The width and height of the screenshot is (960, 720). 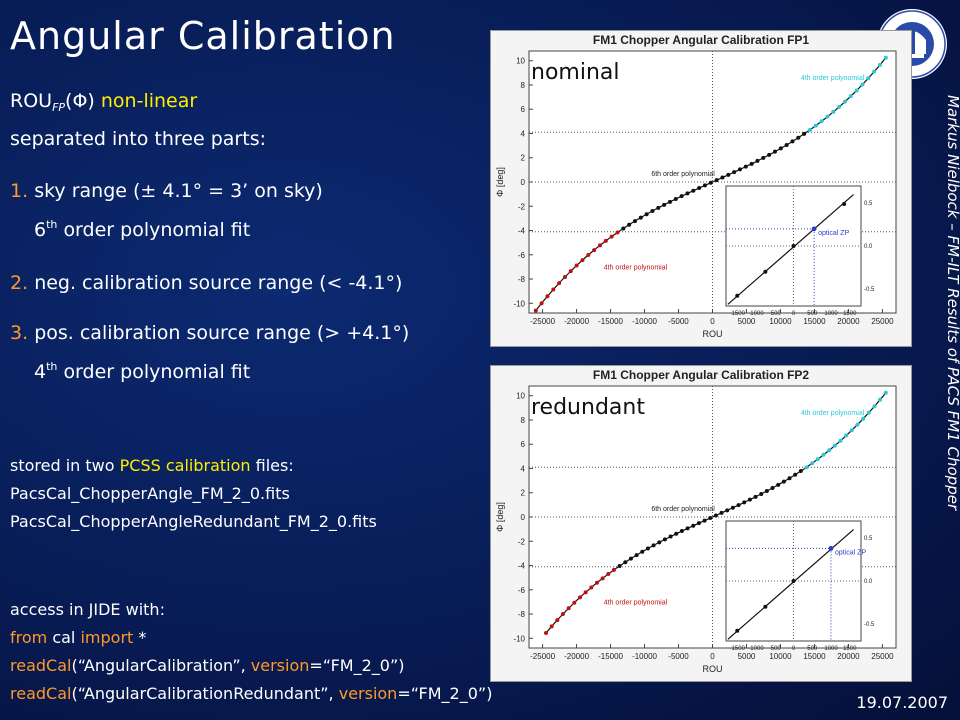 I want to click on item-3-number: 3., so click(x=19, y=333).